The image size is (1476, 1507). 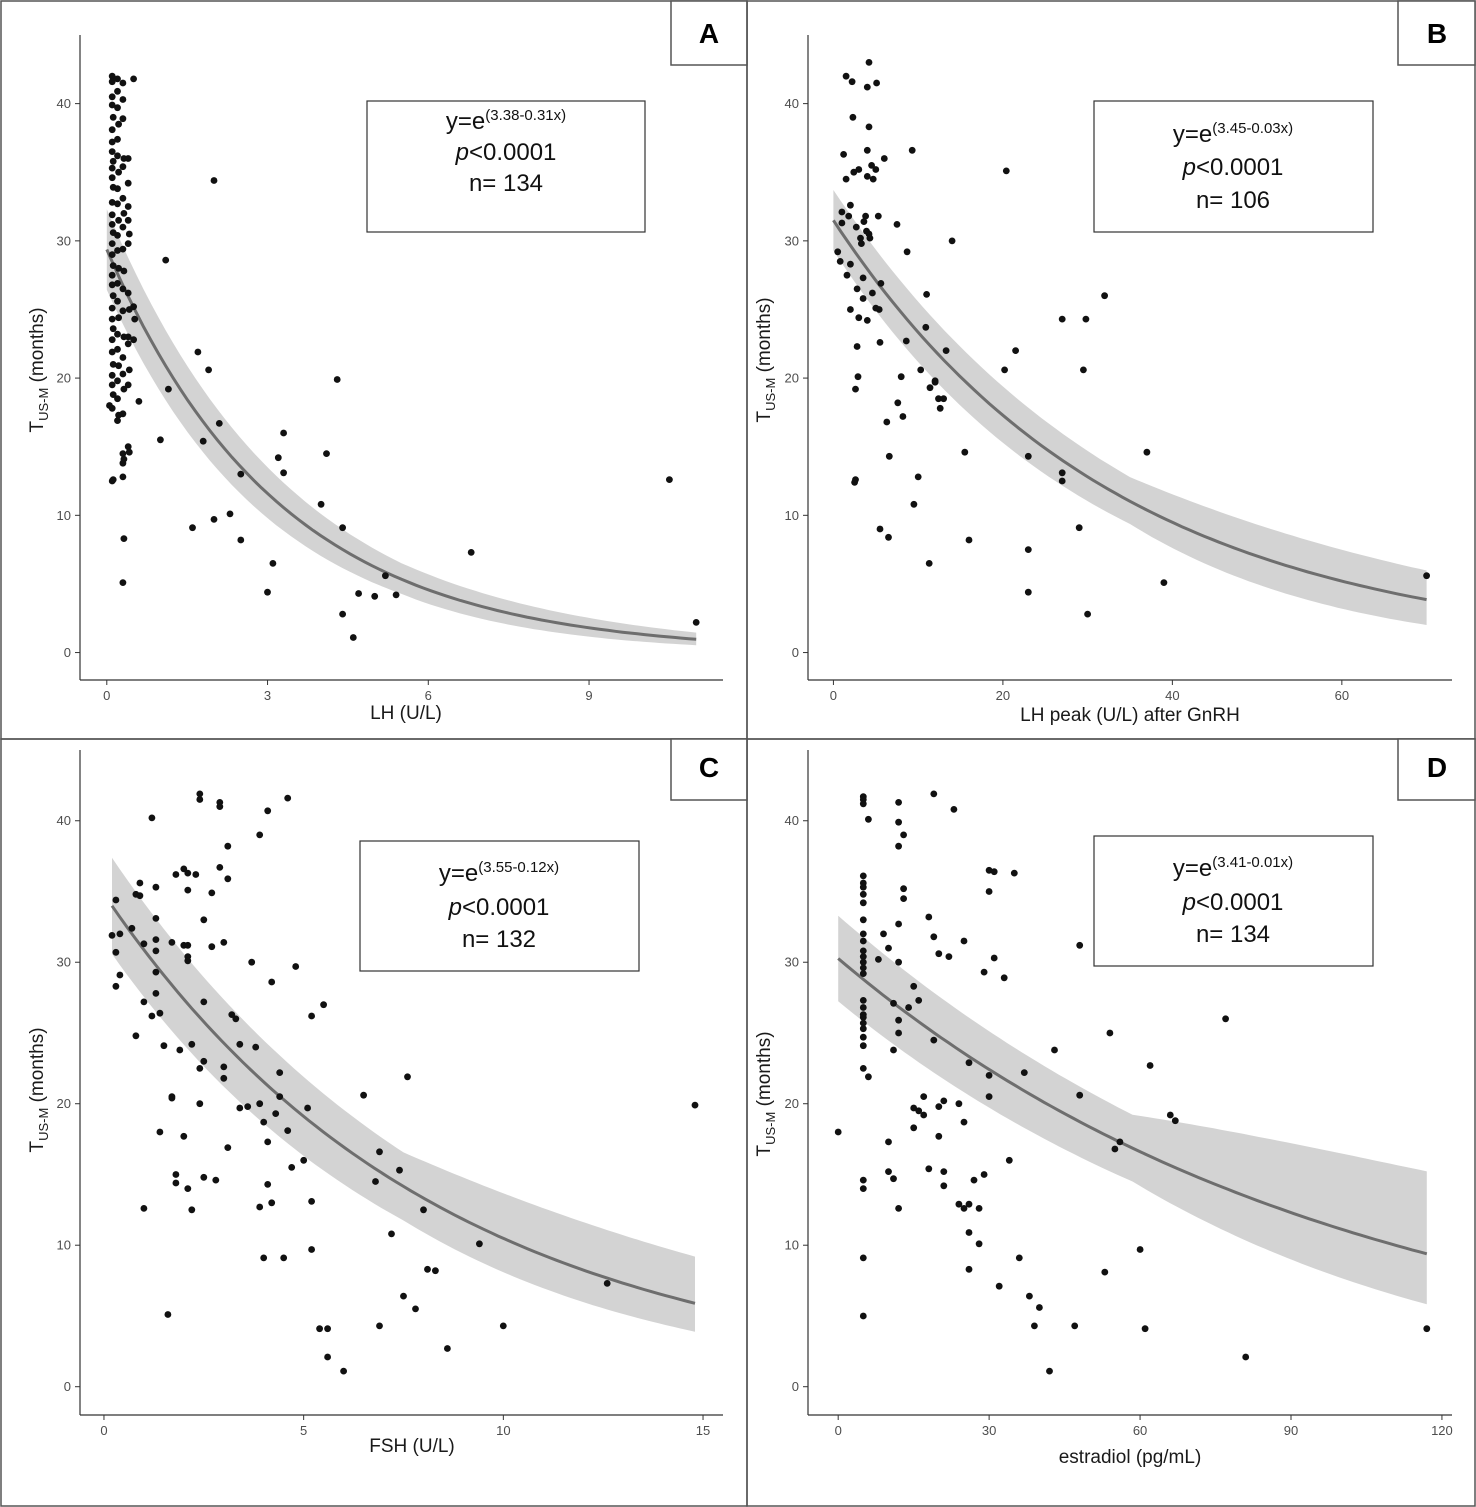 I want to click on panel-a-y-tick-label: 0, so click(x=67, y=652).